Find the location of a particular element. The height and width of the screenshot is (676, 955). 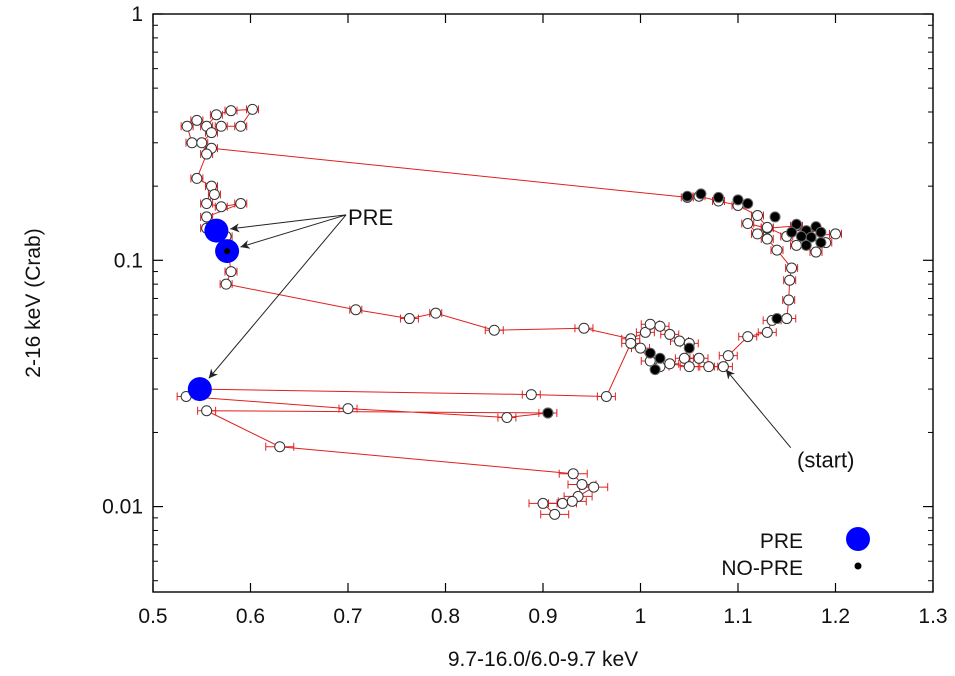

y-tick-labels: 0.01 0.1 1 is located at coordinates (122, 261).